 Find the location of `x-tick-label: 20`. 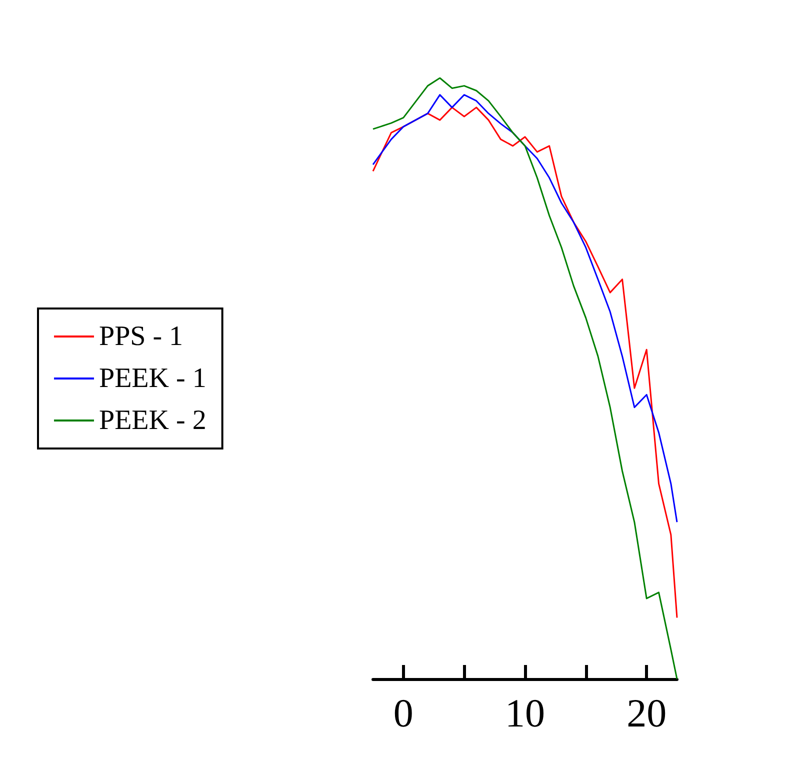

x-tick-label: 20 is located at coordinates (646, 713).